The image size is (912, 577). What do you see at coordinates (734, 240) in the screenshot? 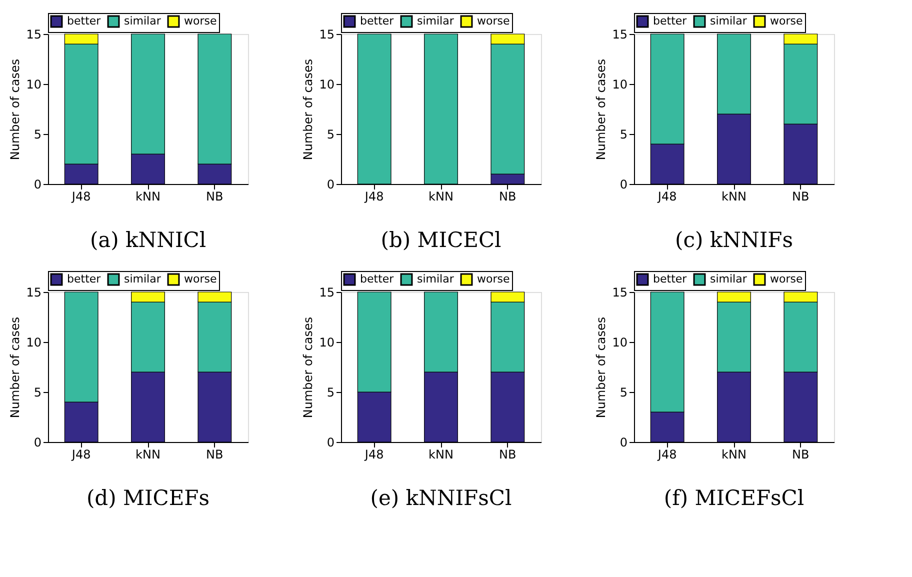
I see `text: (c) kNNIFs` at bounding box center [734, 240].